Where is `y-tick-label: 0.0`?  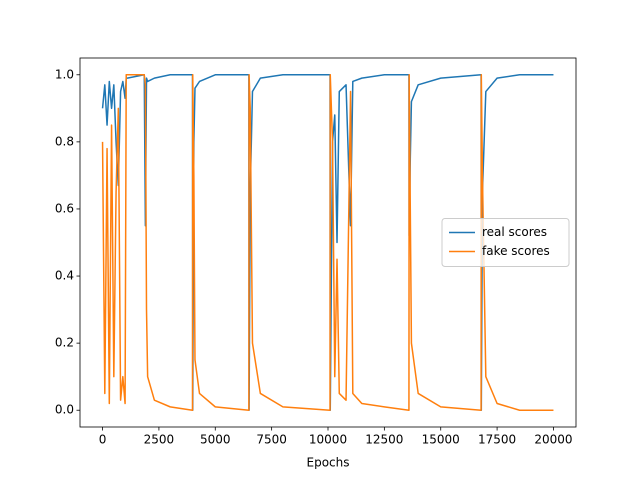 y-tick-label: 0.0 is located at coordinates (64, 410).